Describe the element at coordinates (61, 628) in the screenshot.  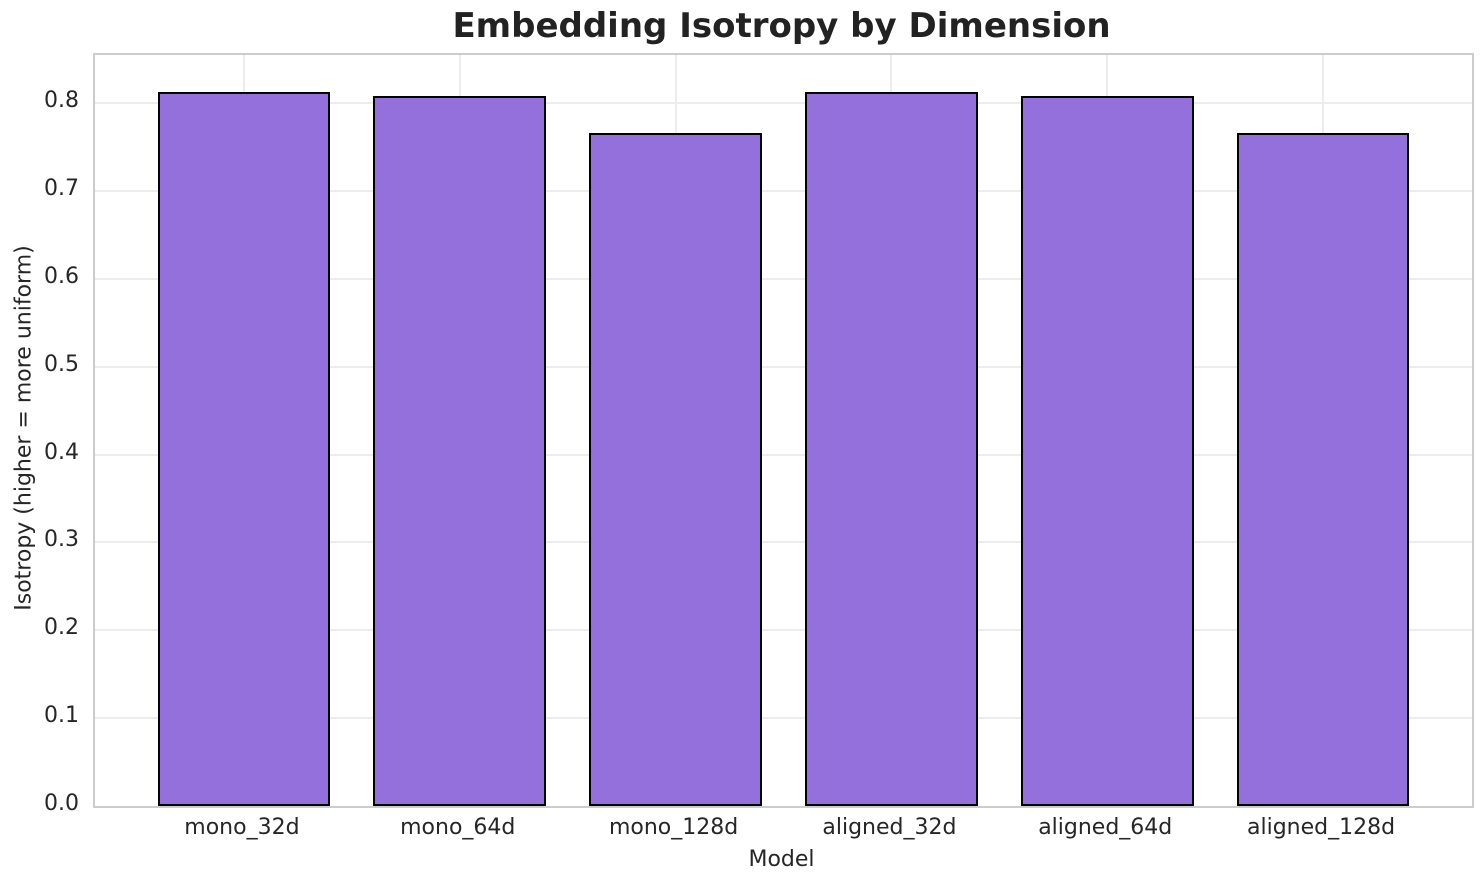
I see `y-tick-label: 0.2` at that location.